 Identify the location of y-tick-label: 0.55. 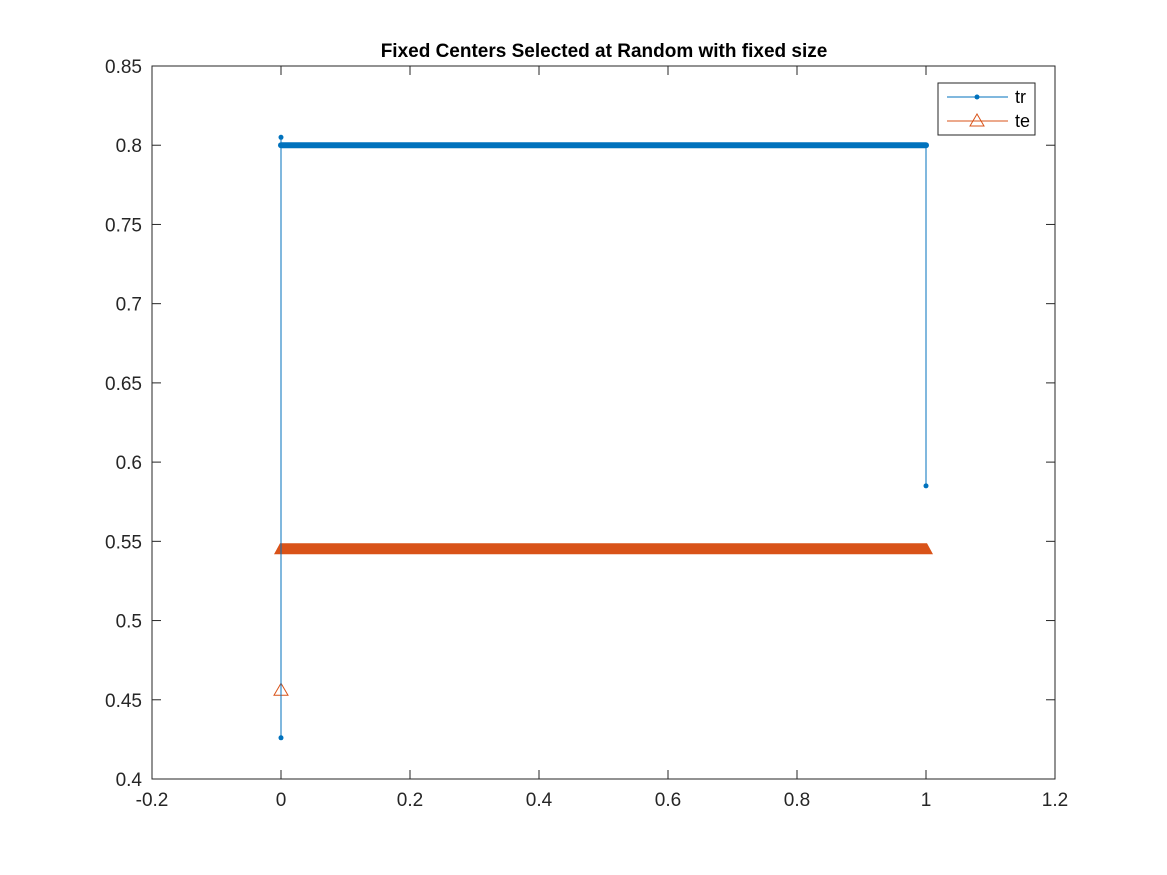
(123, 542).